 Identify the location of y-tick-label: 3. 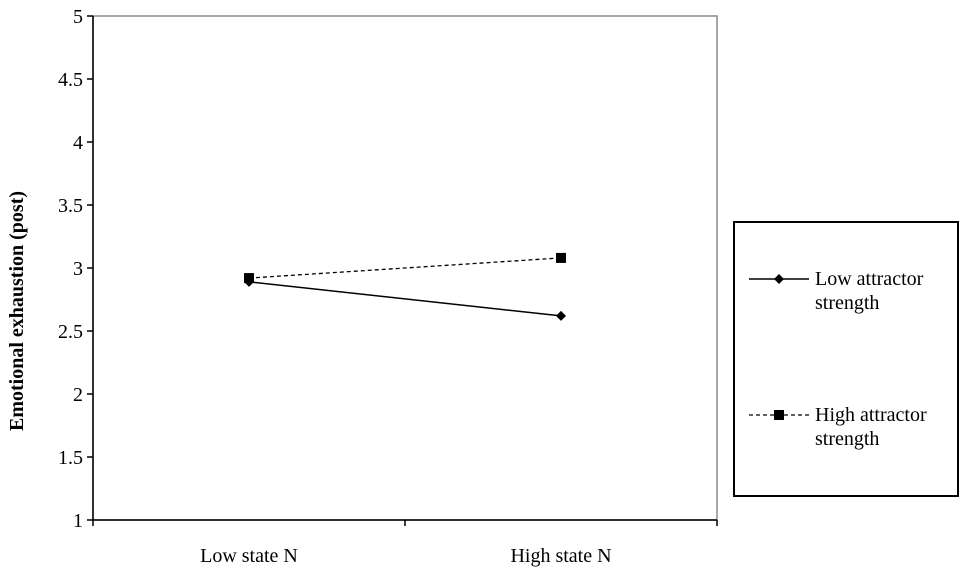
(78, 269).